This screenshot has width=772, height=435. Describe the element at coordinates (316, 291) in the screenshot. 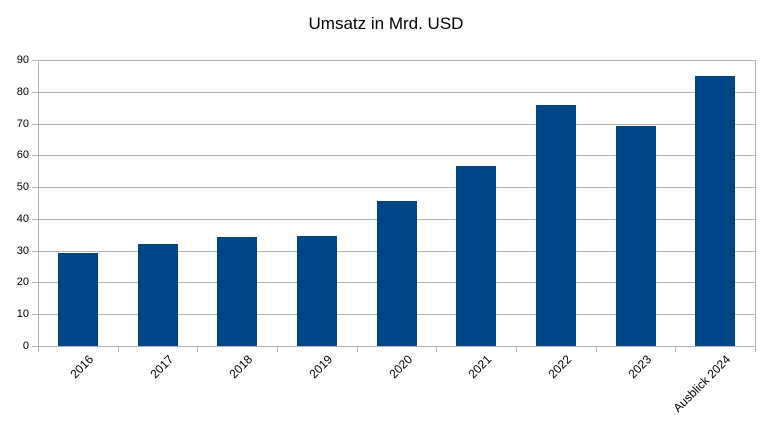

I see `bar-2019` at that location.